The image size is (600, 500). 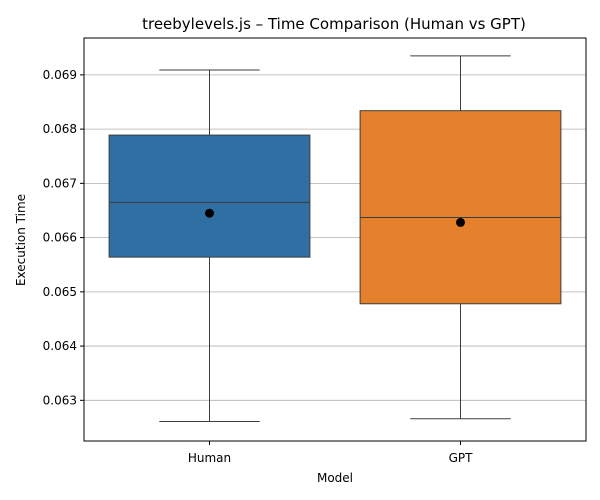 I want to click on y-tick-label: 0.068, so click(x=60, y=129).